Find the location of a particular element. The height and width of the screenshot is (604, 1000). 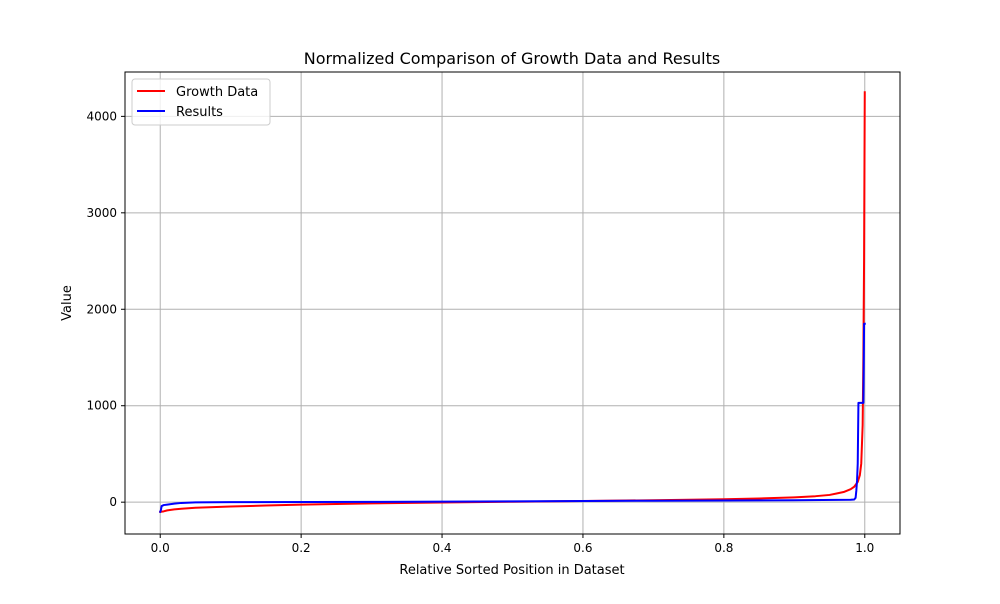

y-tick-label: 3000 is located at coordinates (101, 213).